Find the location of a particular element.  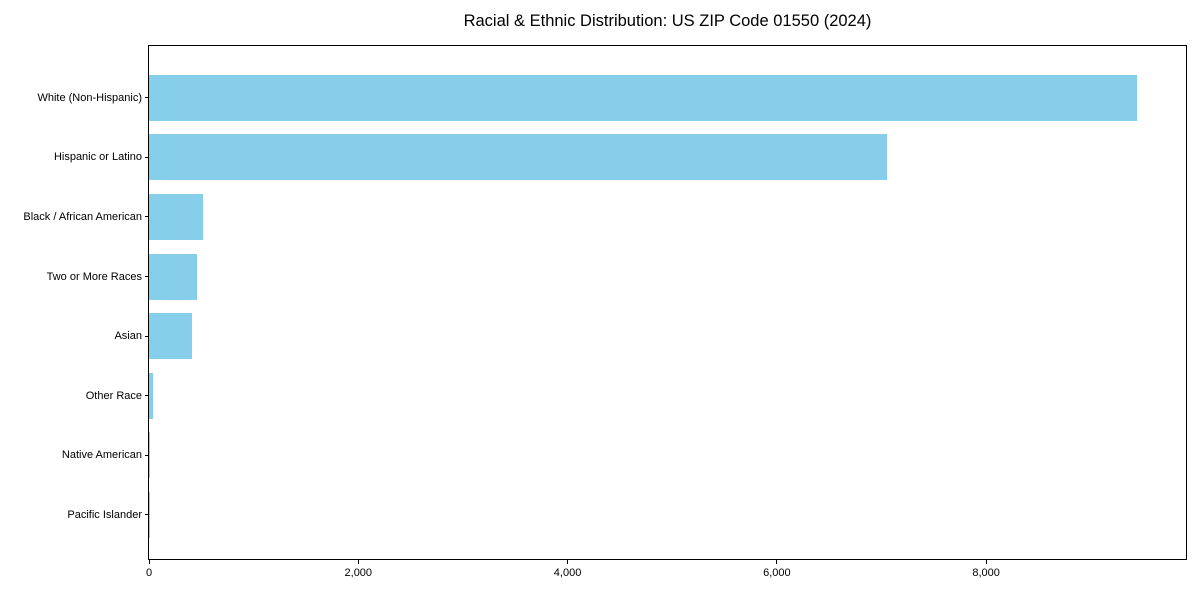

y-tick-label: Pacific Islander is located at coordinates (104, 514).